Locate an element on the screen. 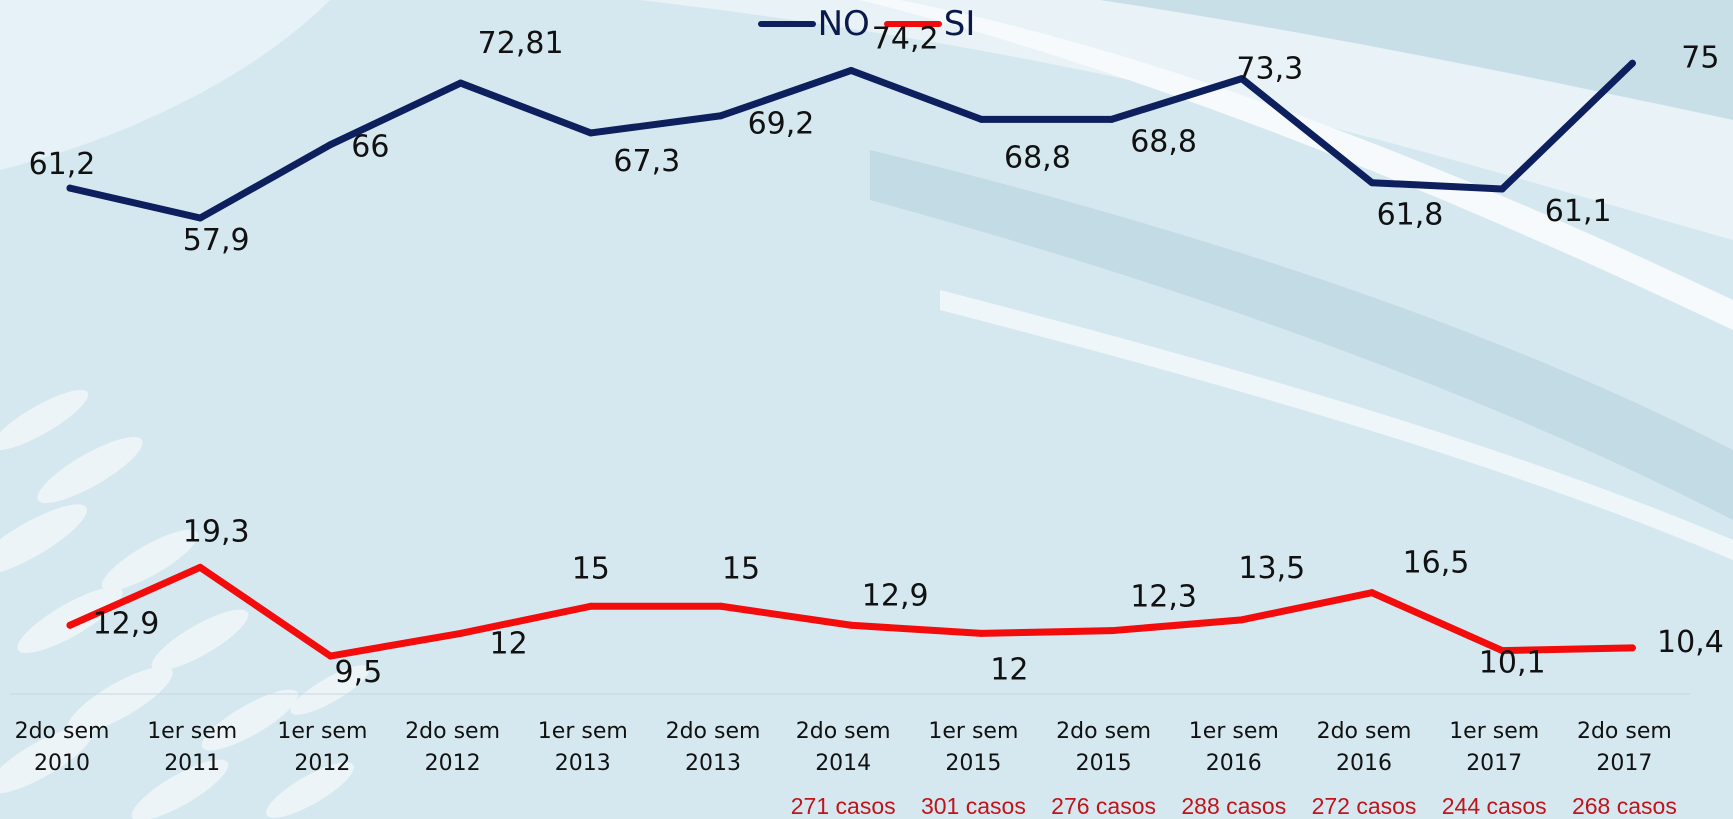 Image resolution: width=1733 pixels, height=819 pixels. data-label-si-11: 10,1 is located at coordinates (1512, 663).